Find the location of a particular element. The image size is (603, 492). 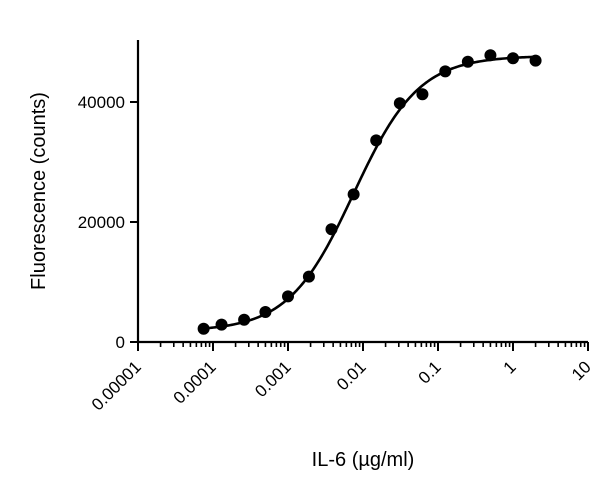

y-tick-label: 20000 is located at coordinates (101, 222).